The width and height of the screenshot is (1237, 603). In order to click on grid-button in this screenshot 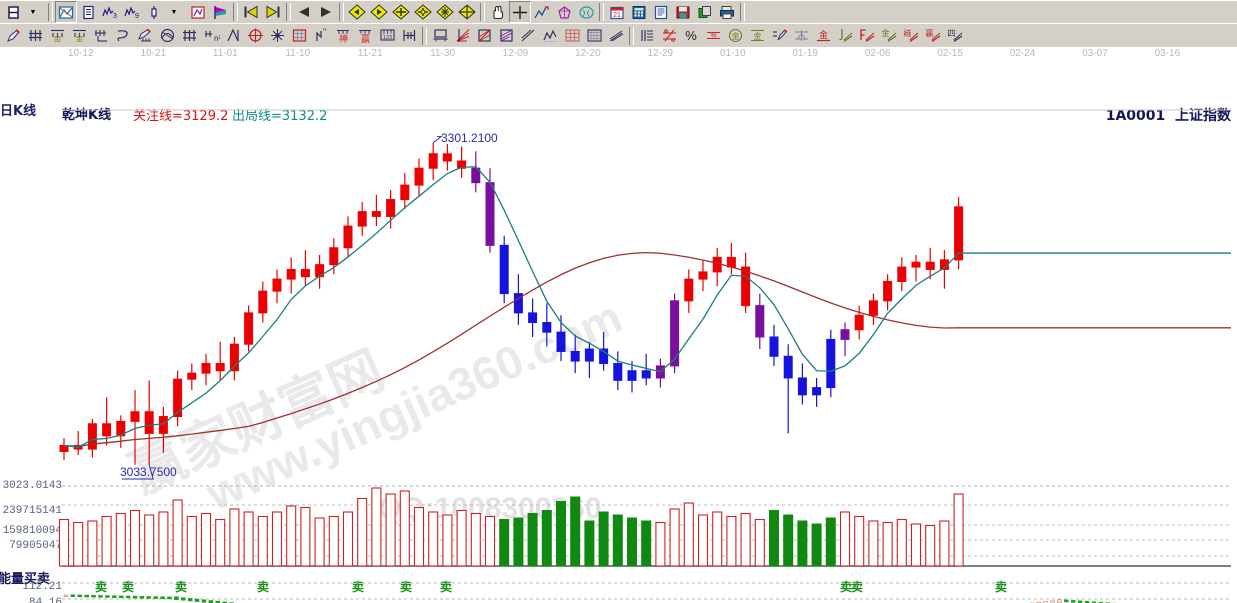, I will do `click(572, 36)`.